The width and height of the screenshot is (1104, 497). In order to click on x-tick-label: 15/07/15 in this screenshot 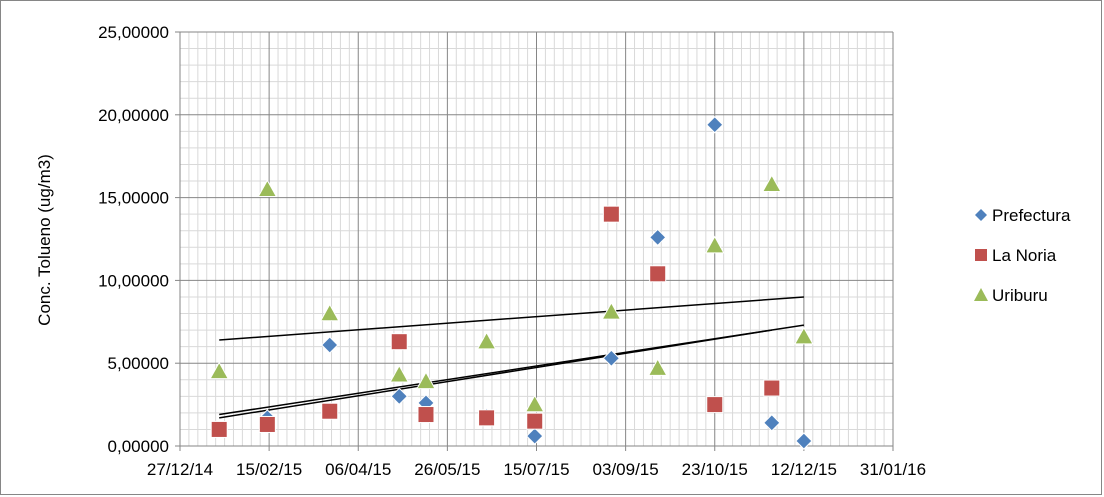, I will do `click(536, 469)`.